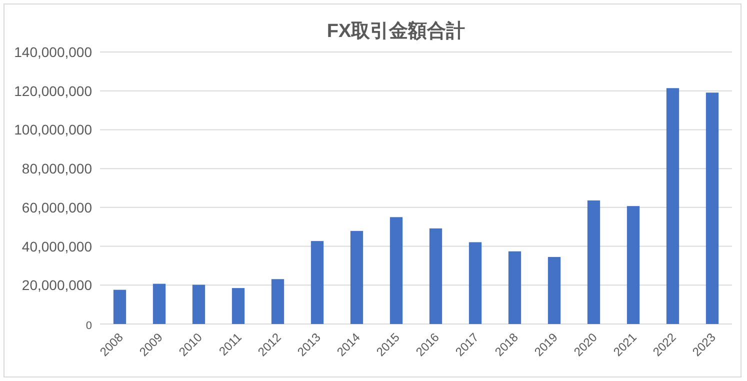 The image size is (747, 381). Describe the element at coordinates (57, 285) in the screenshot. I see `y-tick-label: 20,000,000` at that location.